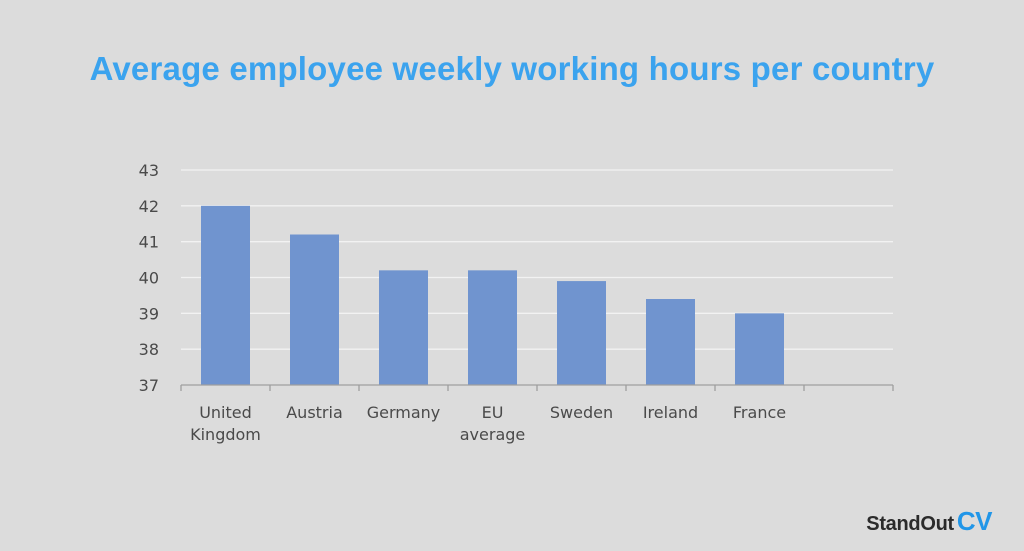  I want to click on x-category-label: Austria, so click(314, 412).